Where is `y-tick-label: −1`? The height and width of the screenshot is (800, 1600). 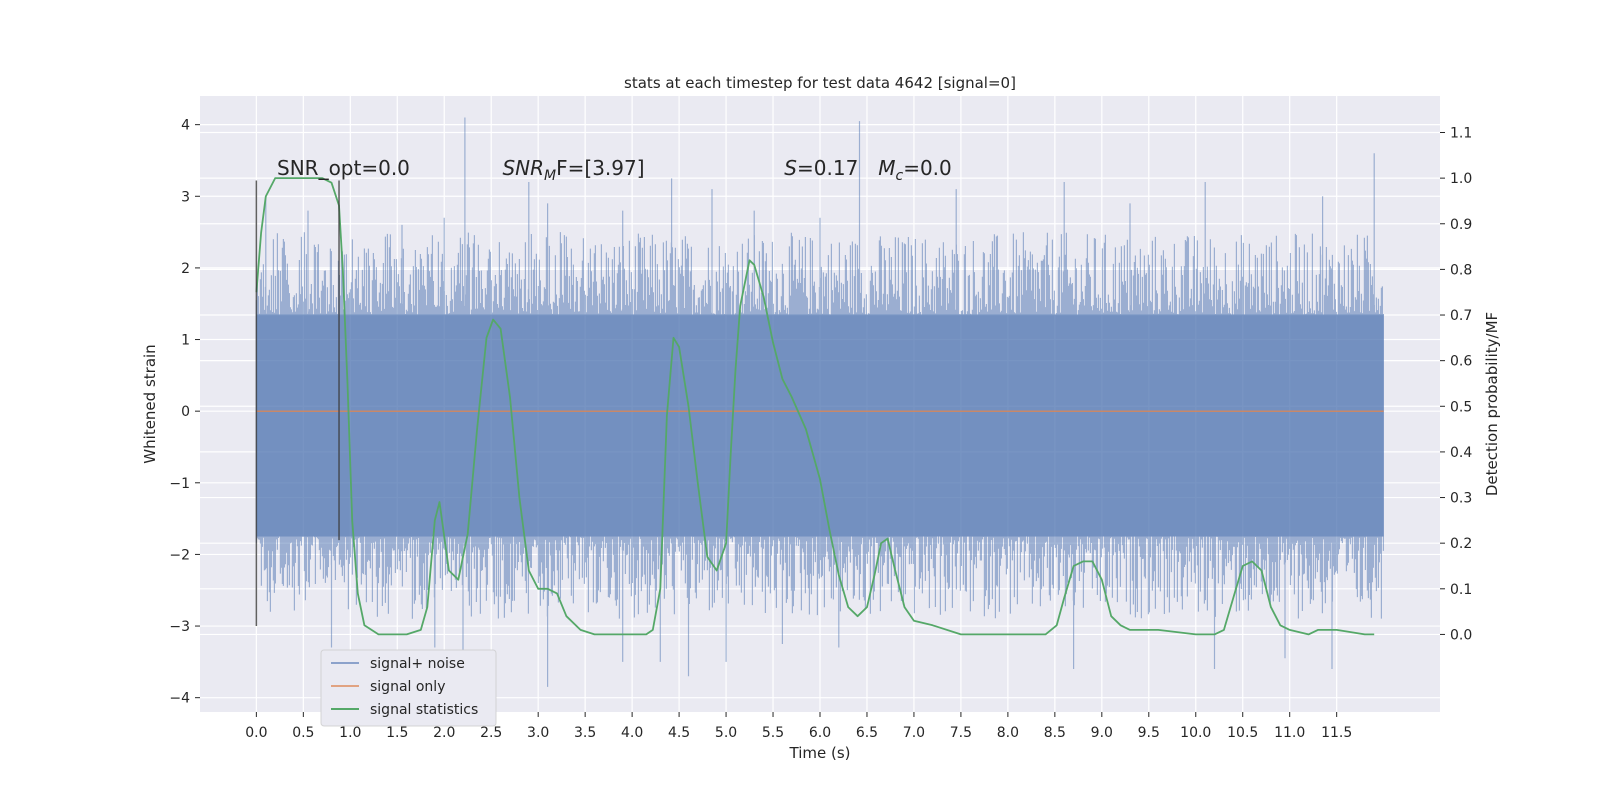
y-tick-label: −1 is located at coordinates (179, 484).